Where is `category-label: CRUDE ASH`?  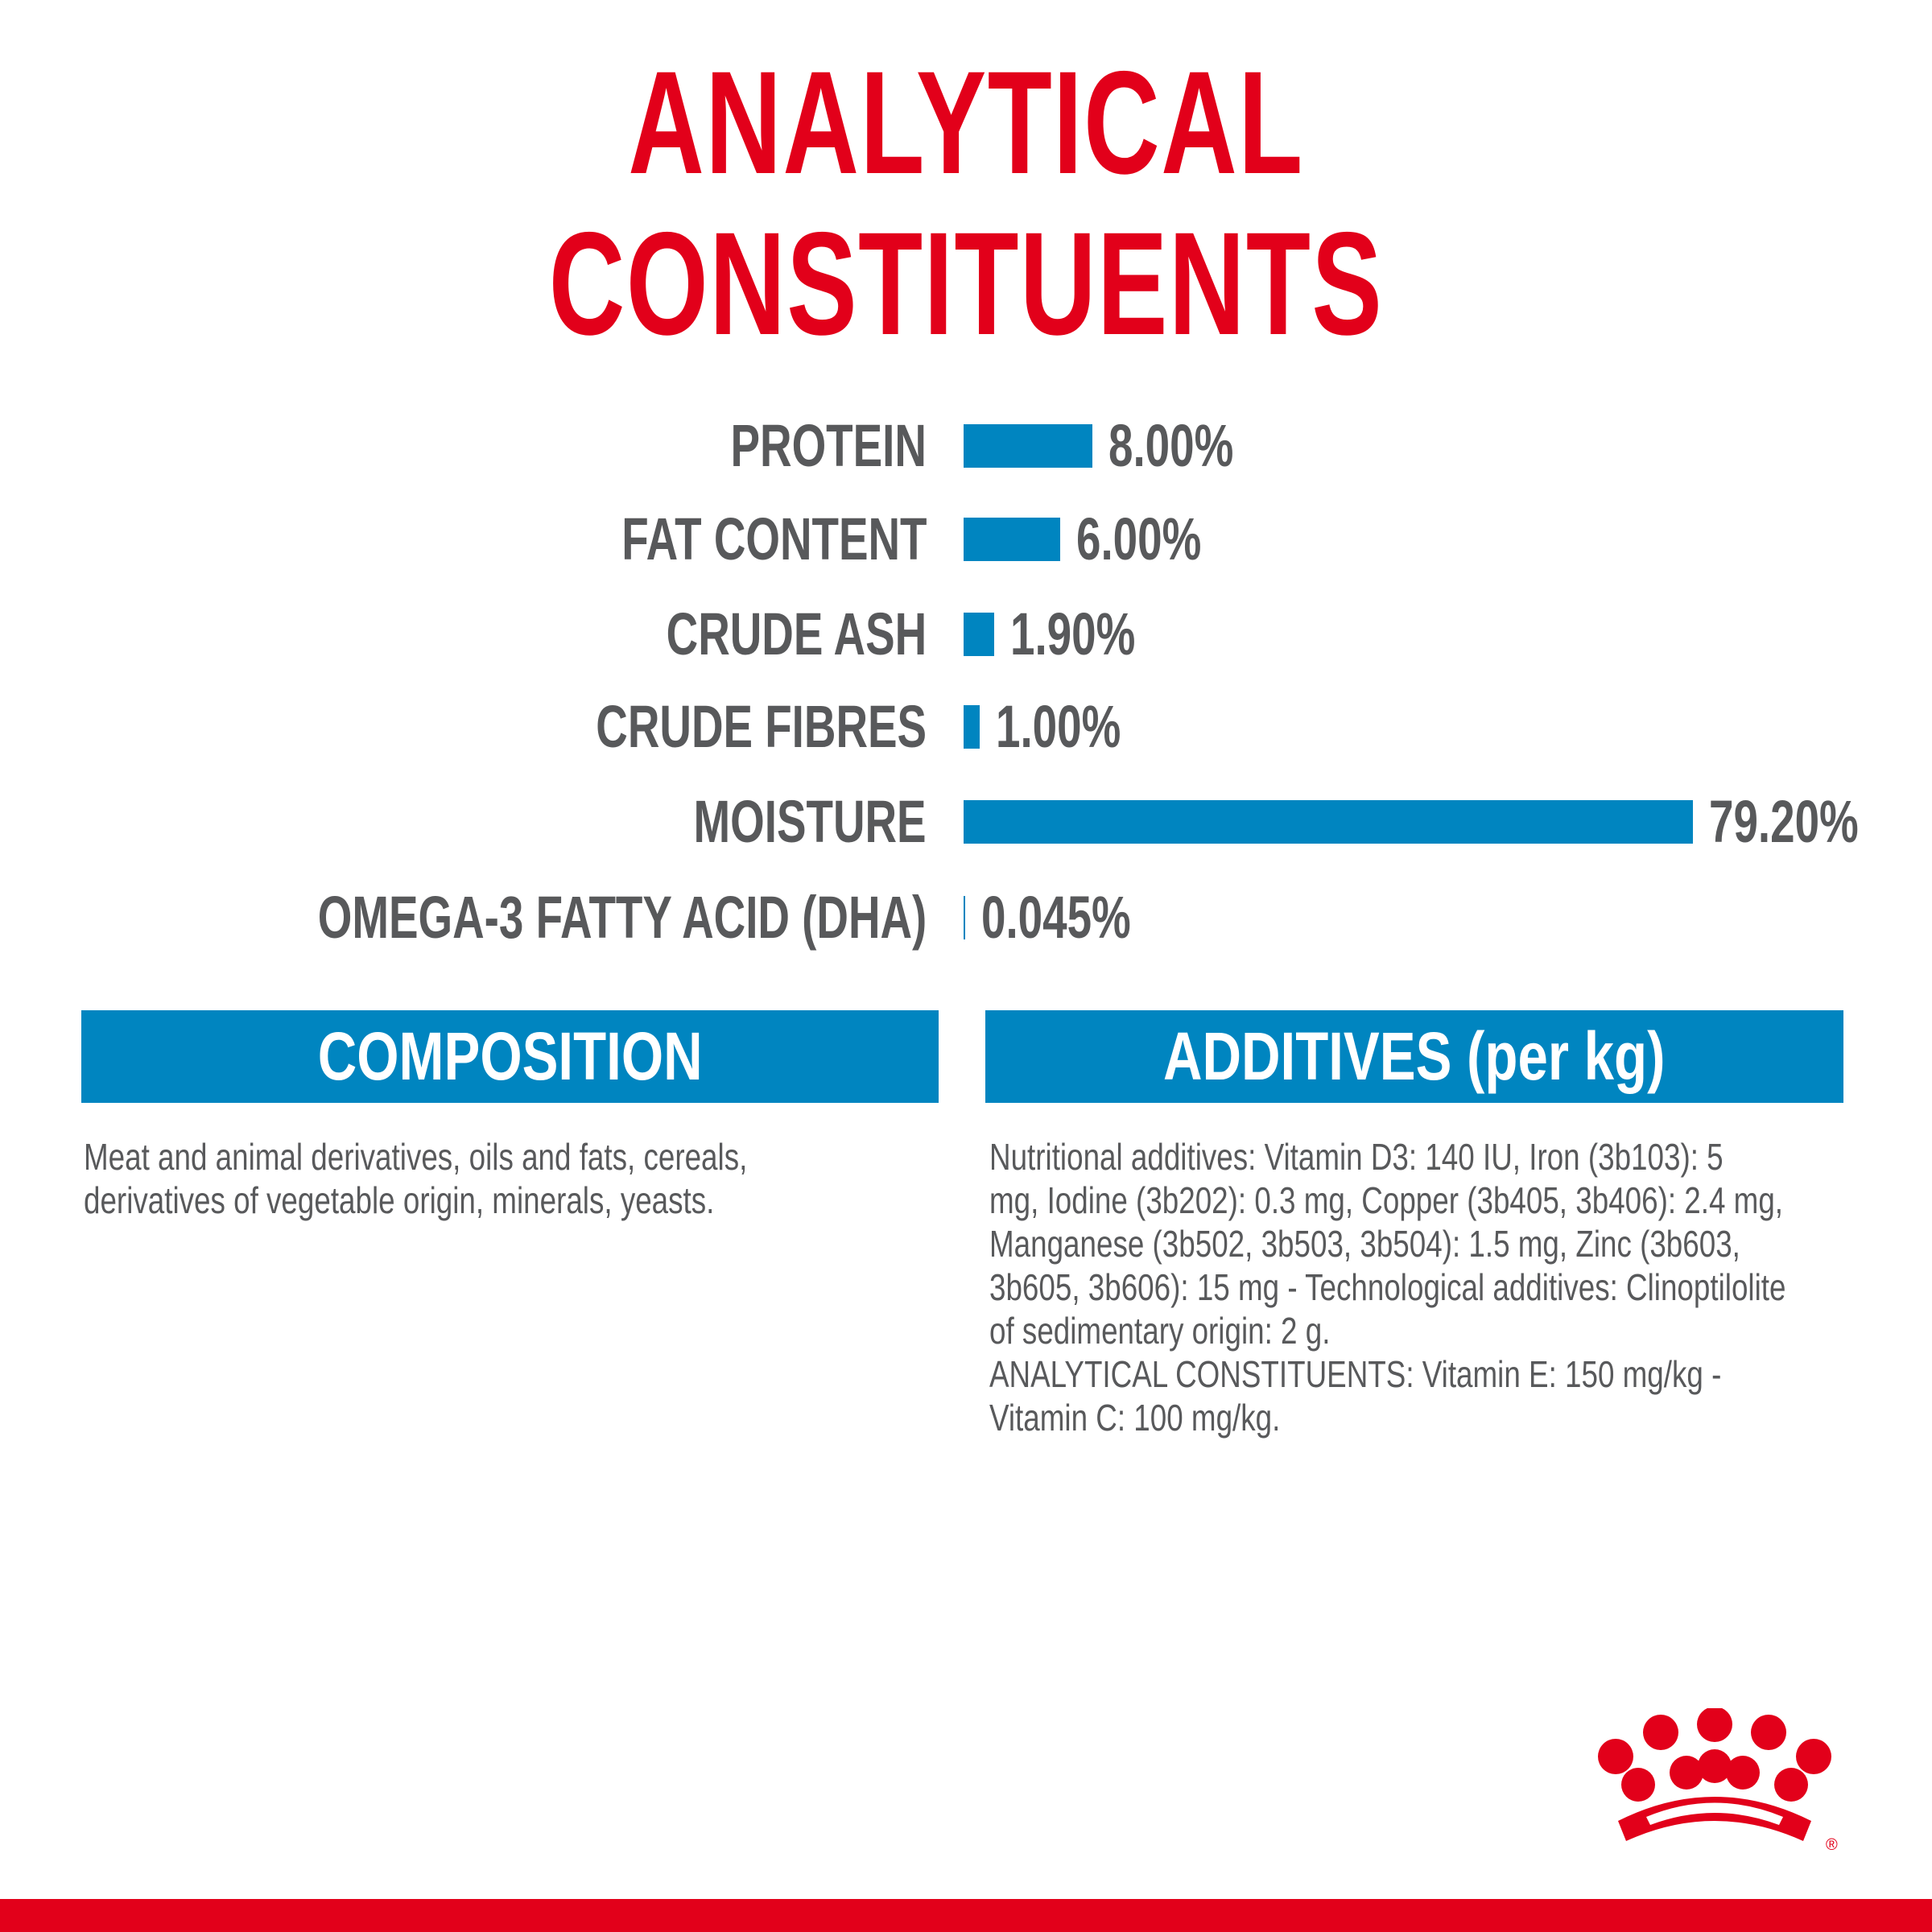 category-label: CRUDE ASH is located at coordinates (796, 634).